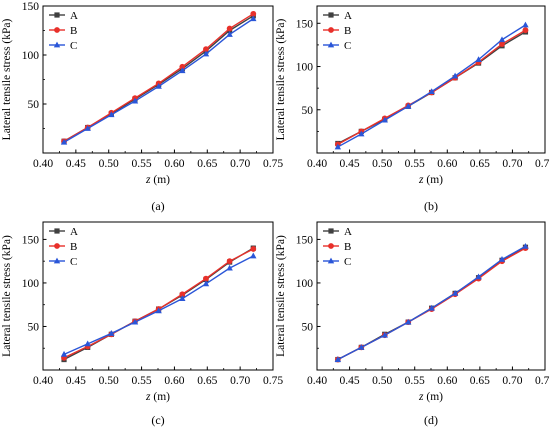 The image size is (550, 430). I want to click on panel-label: (a), so click(157, 206).